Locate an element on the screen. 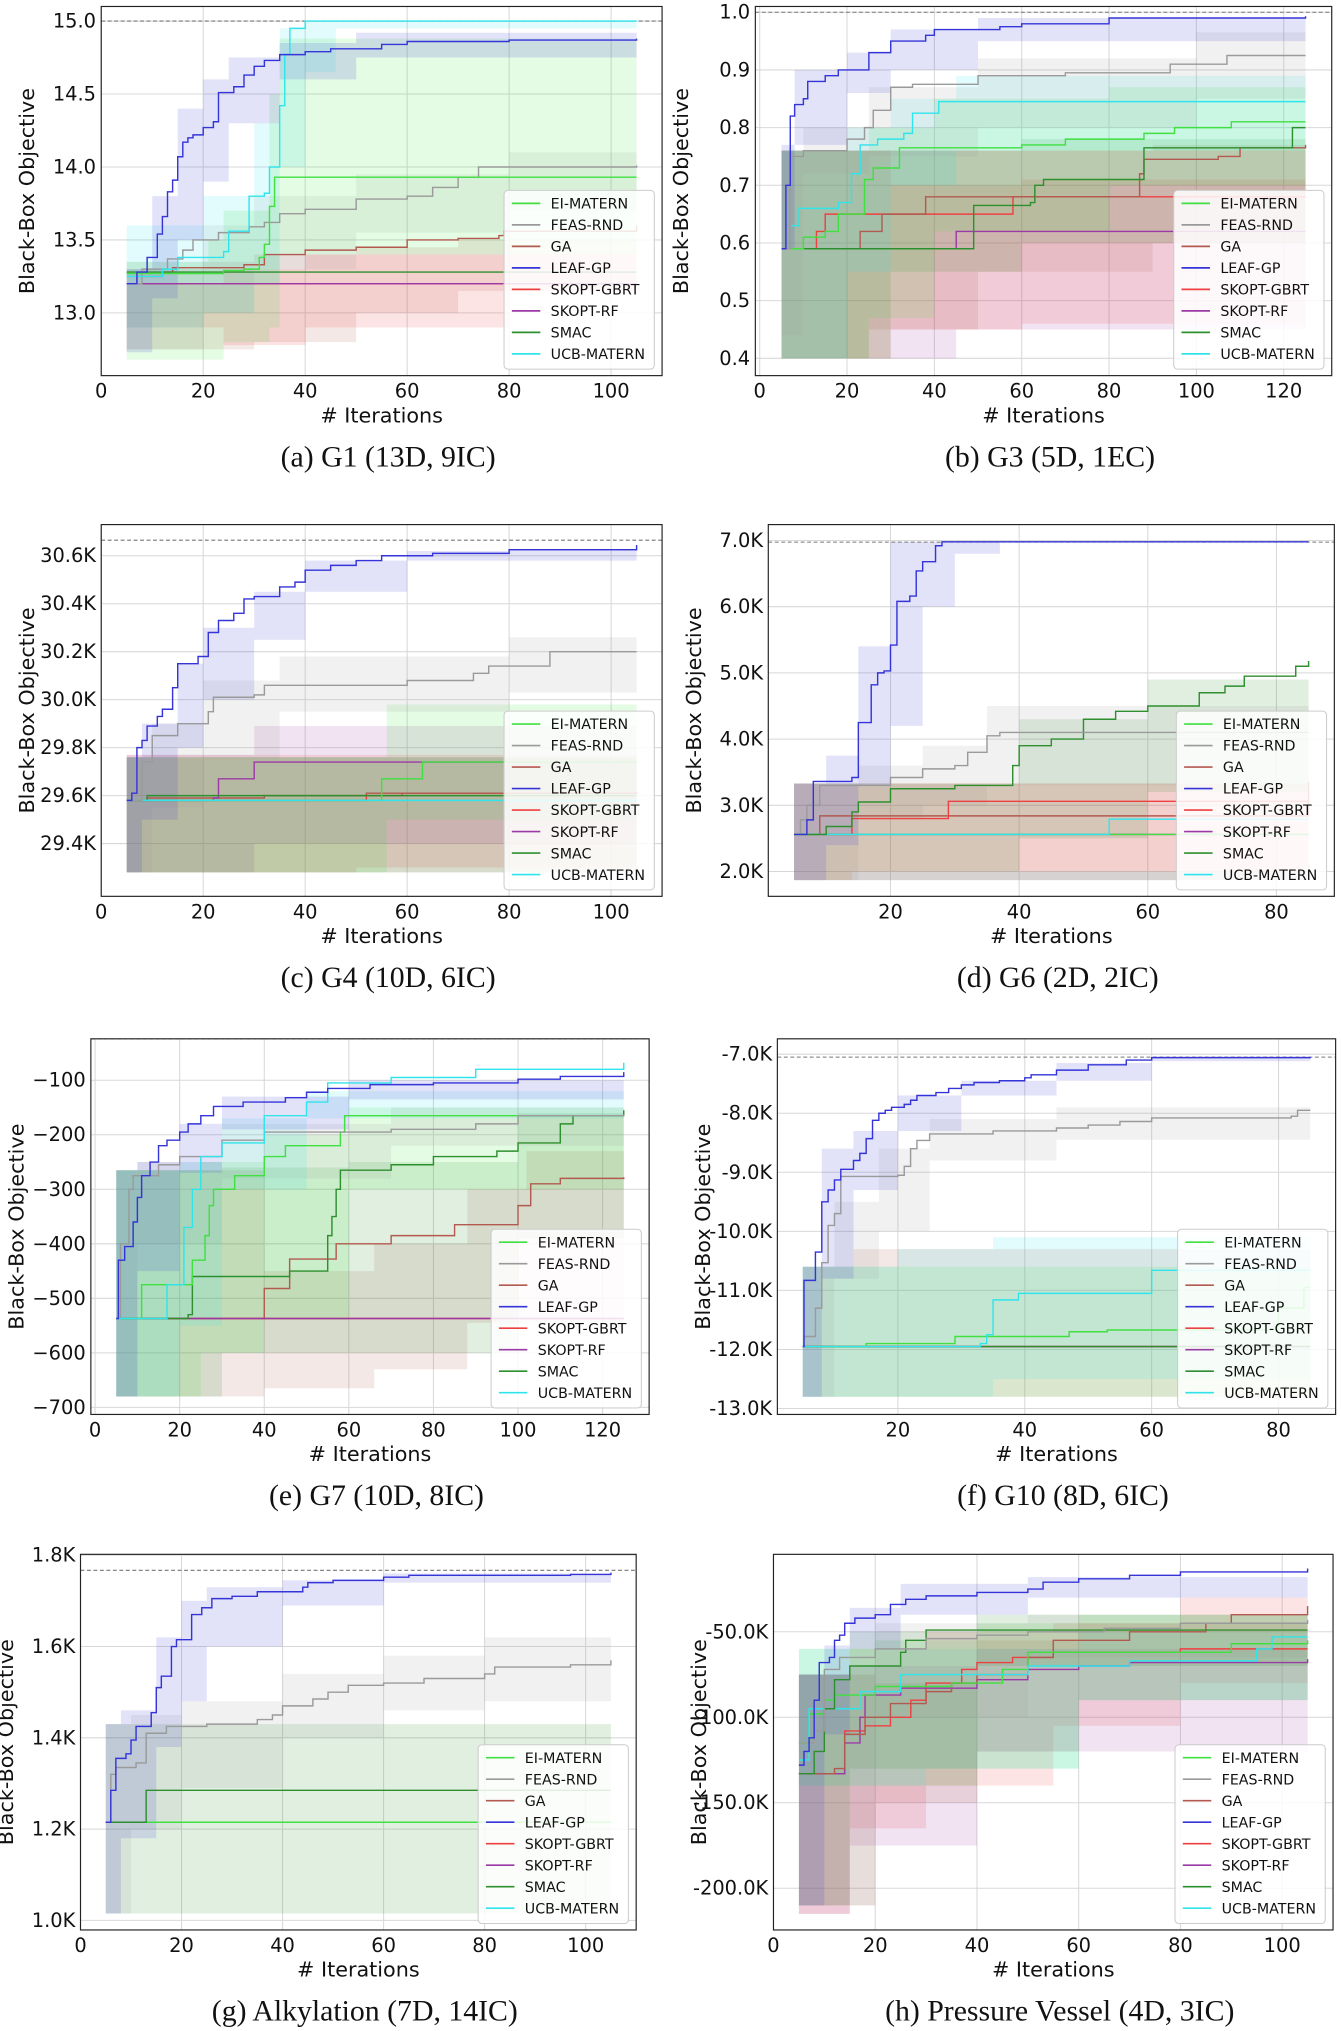 This screenshot has width=1341, height=2031. y-tick-label: 6.0K is located at coordinates (742, 606).